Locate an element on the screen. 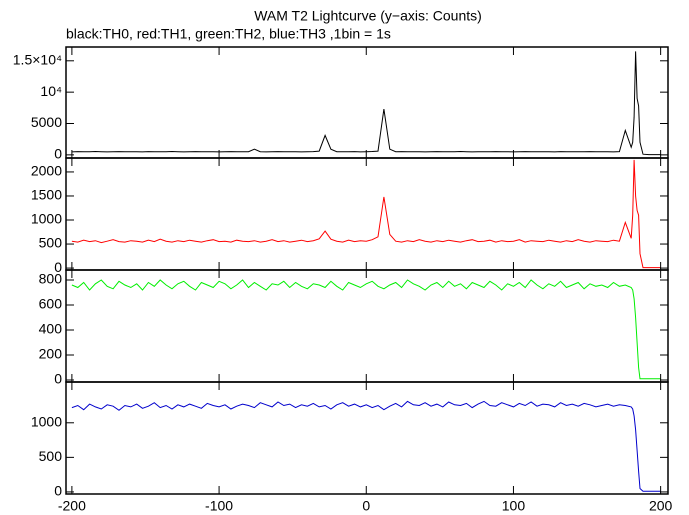 This screenshot has height=515, width=689. y-tick-label: 800 is located at coordinates (51, 279).